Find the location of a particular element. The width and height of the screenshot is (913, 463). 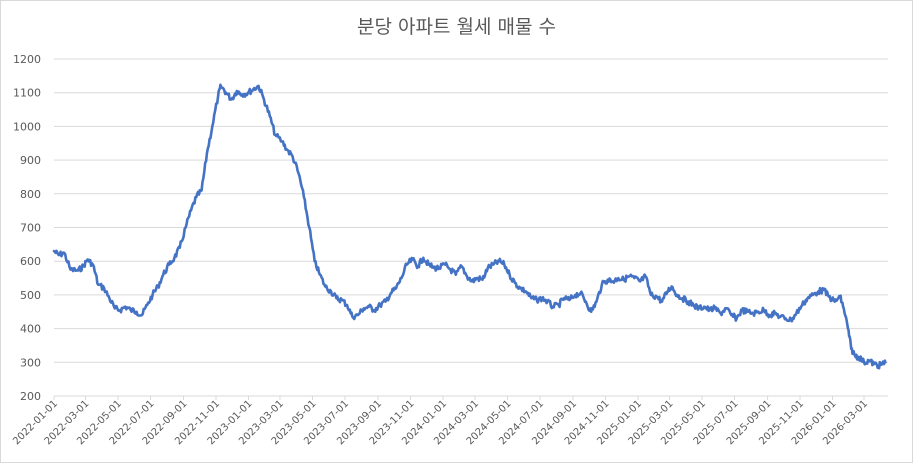

chart-title: 분당 아파트 월세 매물 수 is located at coordinates (456, 27).